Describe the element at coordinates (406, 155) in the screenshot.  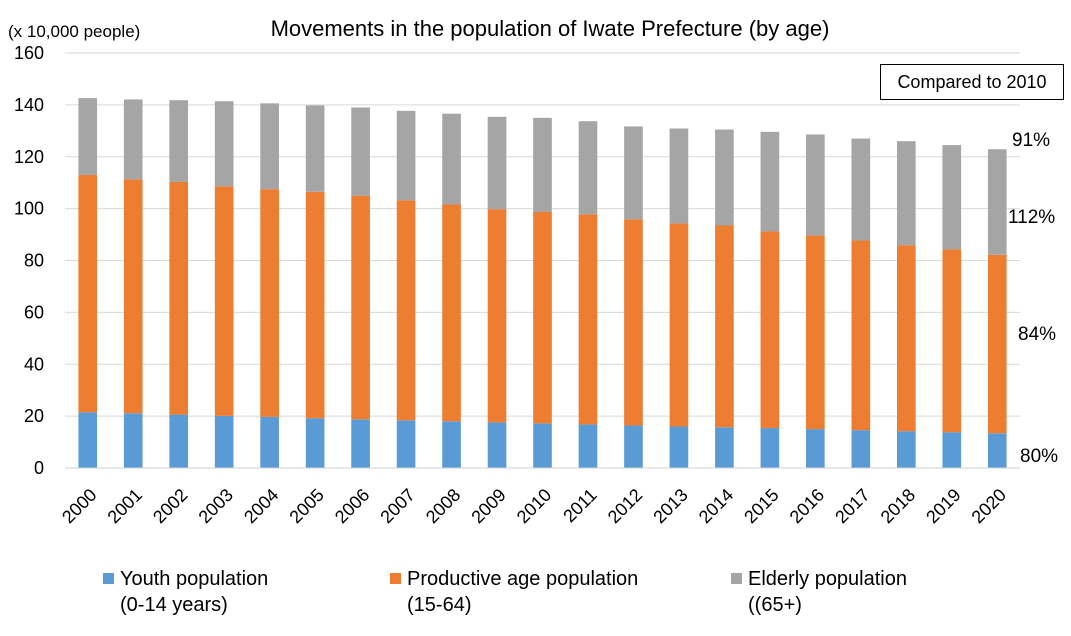
I see `bar-elderly-2007` at that location.